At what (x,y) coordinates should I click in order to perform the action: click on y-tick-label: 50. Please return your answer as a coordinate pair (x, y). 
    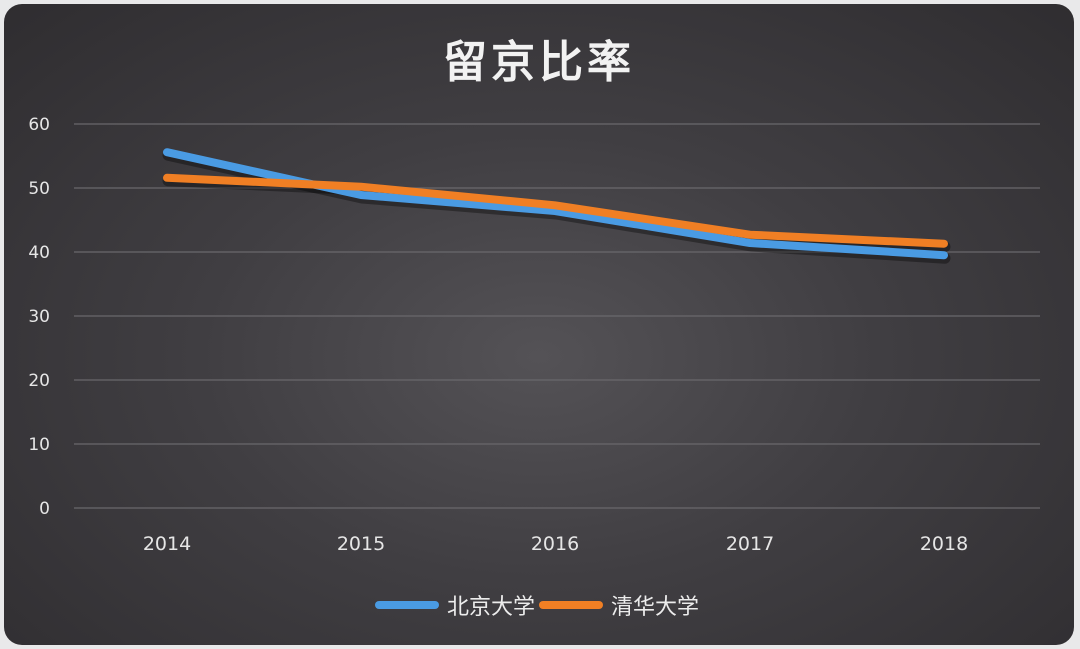
    Looking at the image, I should click on (39, 189).